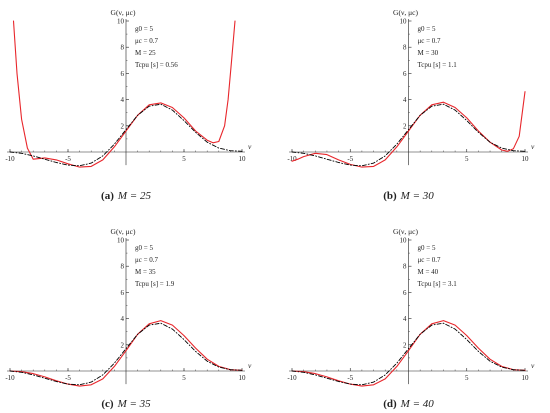 The image size is (550, 413). What do you see at coordinates (390, 404) in the screenshot?
I see `panel-caption-letter: (d)` at bounding box center [390, 404].